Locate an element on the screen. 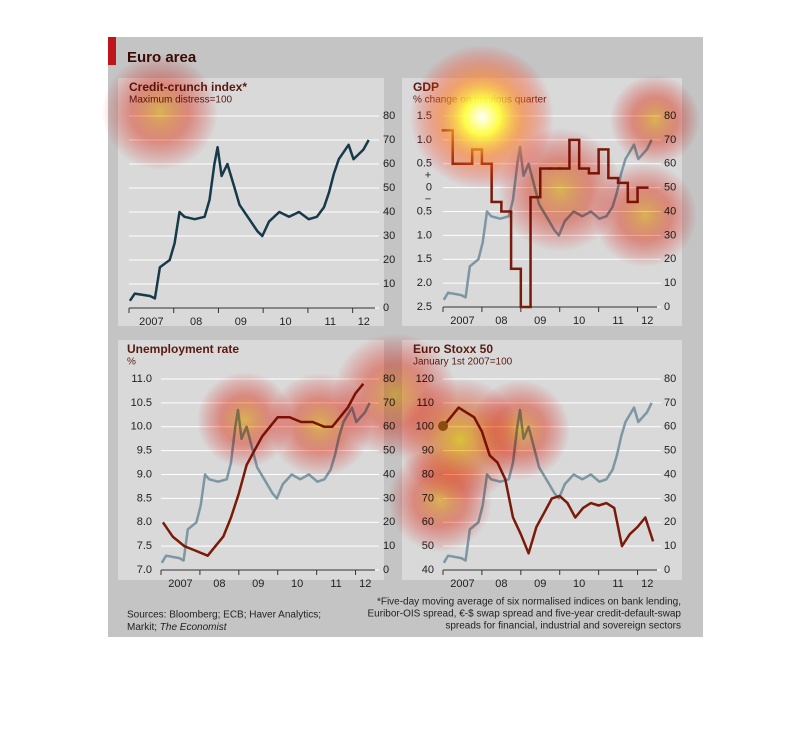 The image size is (810, 732). y2-tick-label: 20 is located at coordinates (670, 522).